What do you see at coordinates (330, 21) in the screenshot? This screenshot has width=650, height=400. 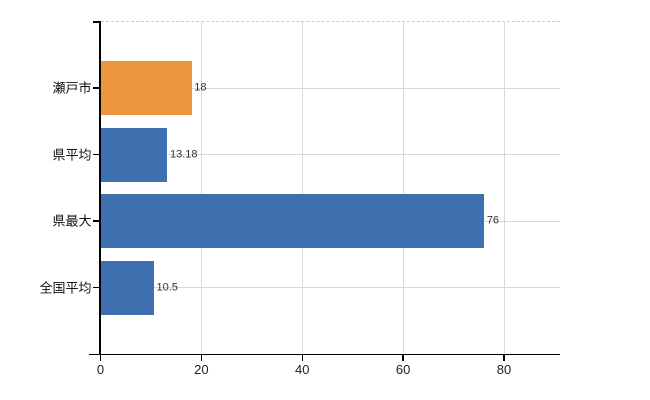 I see `plot-top-border` at bounding box center [330, 21].